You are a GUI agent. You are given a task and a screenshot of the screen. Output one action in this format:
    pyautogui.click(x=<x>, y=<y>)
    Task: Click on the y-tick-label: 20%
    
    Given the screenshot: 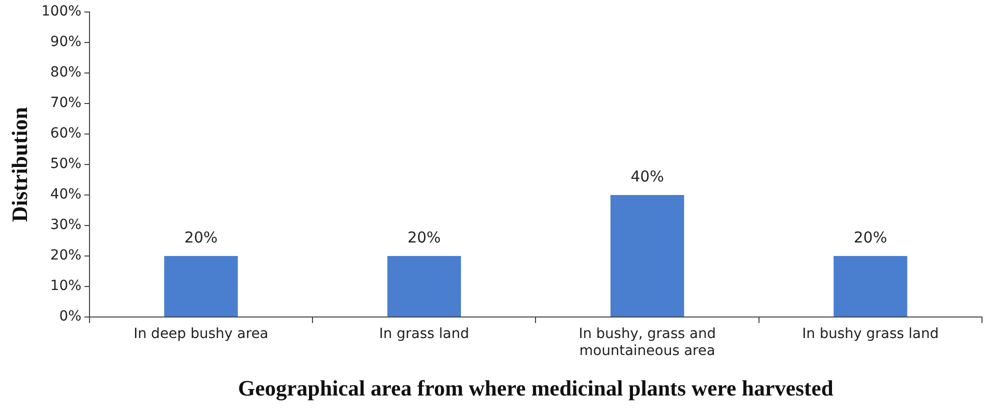 What is the action you would take?
    pyautogui.click(x=66, y=256)
    